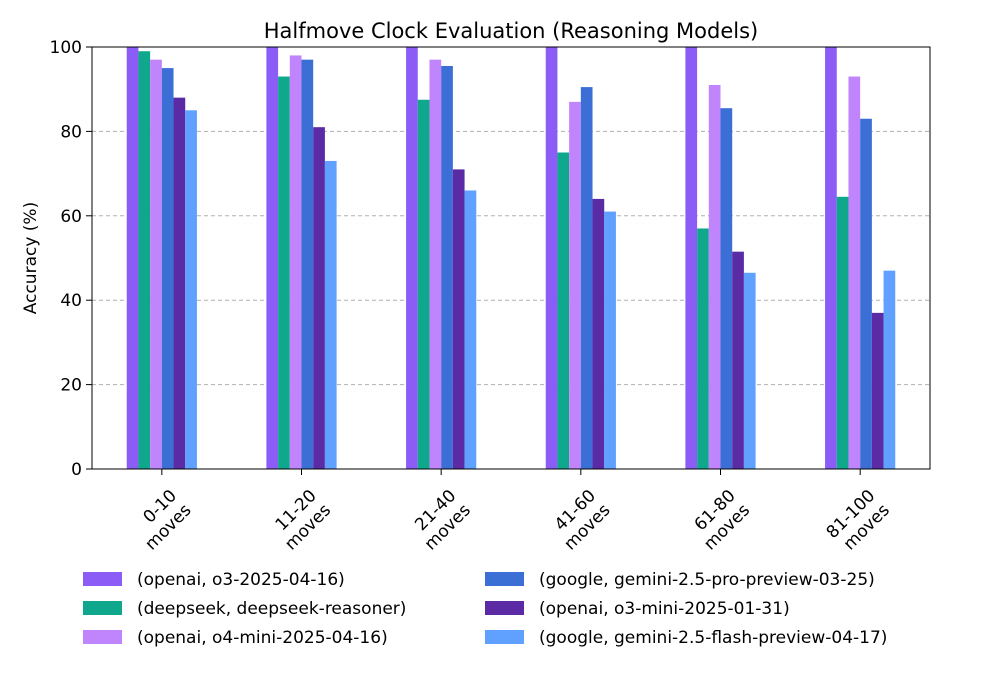  What do you see at coordinates (713, 638) in the screenshot?
I see `legend-label: (google, gemini-2.5-flash-preview-04-17)` at bounding box center [713, 638].